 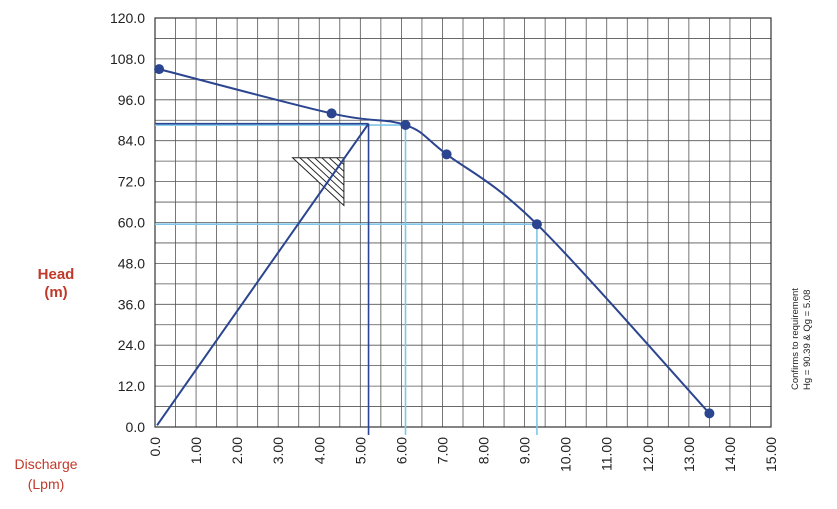 I want to click on x-tick-label: 12.00, so click(x=648, y=454).